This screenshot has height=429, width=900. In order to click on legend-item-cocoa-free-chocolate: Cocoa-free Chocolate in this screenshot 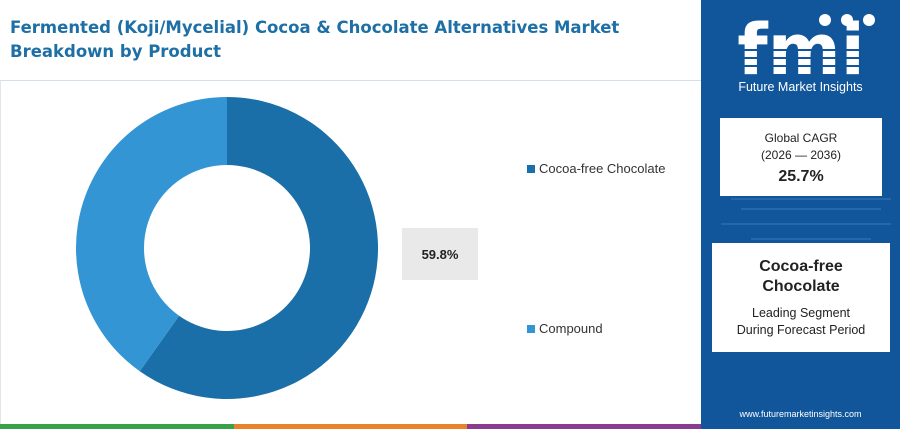, I will do `click(596, 168)`.